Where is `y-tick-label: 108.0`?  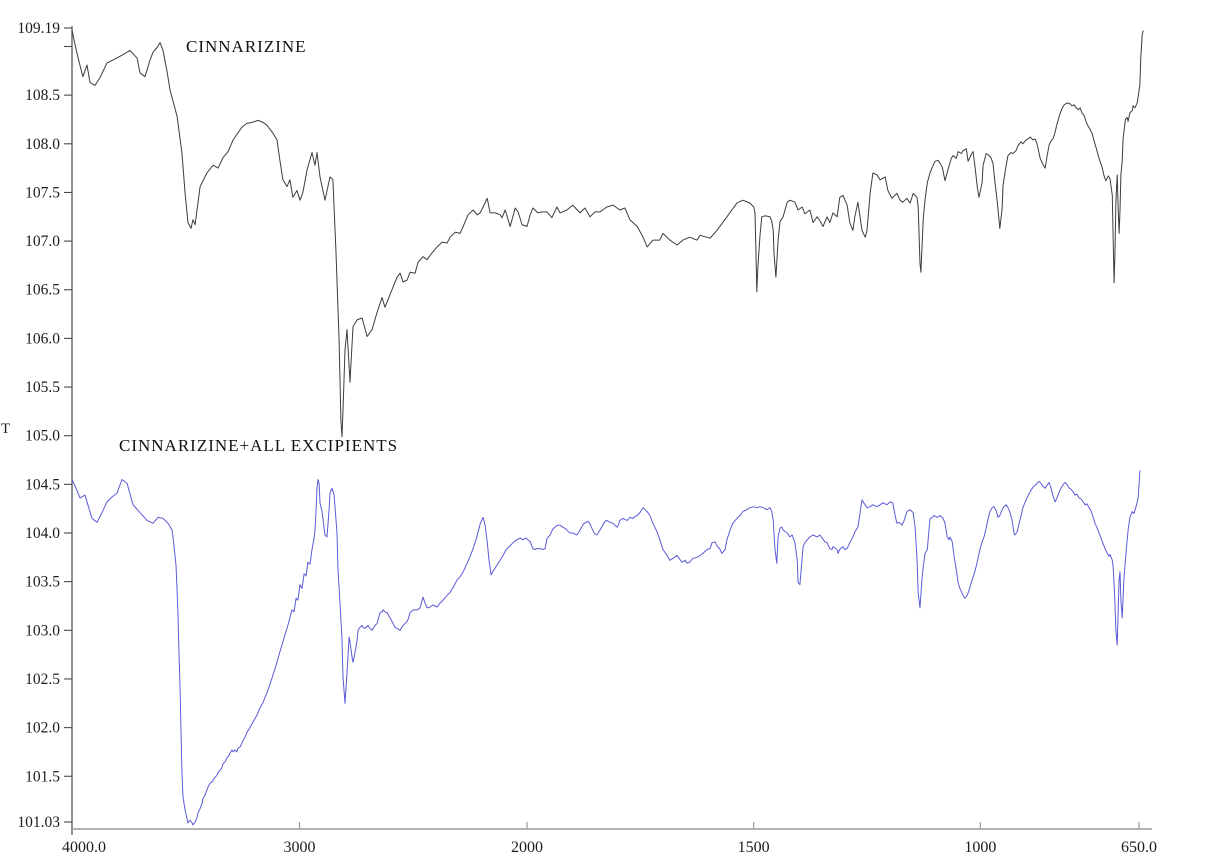 y-tick-label: 108.0 is located at coordinates (42, 144).